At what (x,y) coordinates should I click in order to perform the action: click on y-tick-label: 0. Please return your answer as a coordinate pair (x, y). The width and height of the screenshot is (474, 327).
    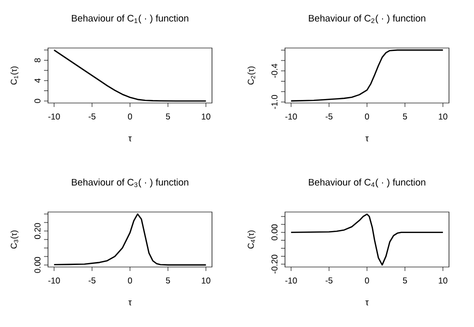
    Looking at the image, I should click on (37, 100).